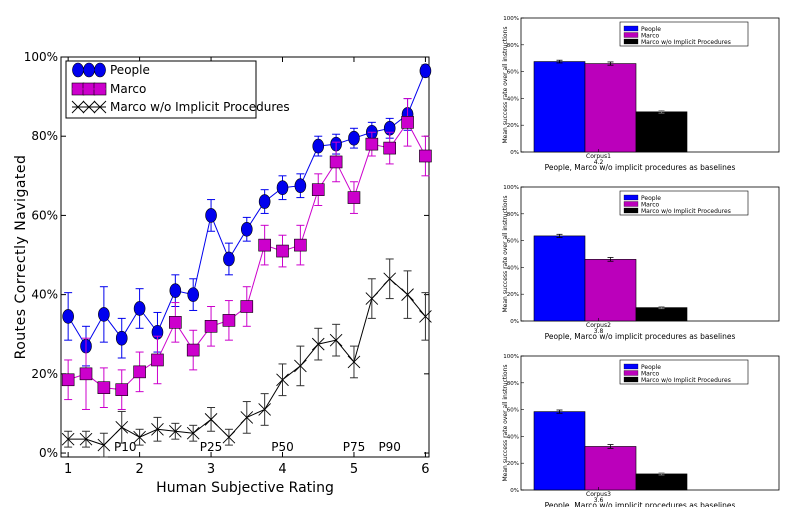  I want to click on bar-category-label: Corpus2, so click(598, 325).